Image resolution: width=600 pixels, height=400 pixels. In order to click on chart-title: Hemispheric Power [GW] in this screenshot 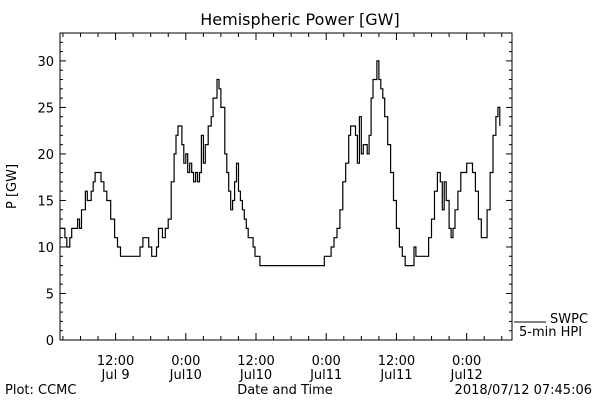, I will do `click(300, 19)`.